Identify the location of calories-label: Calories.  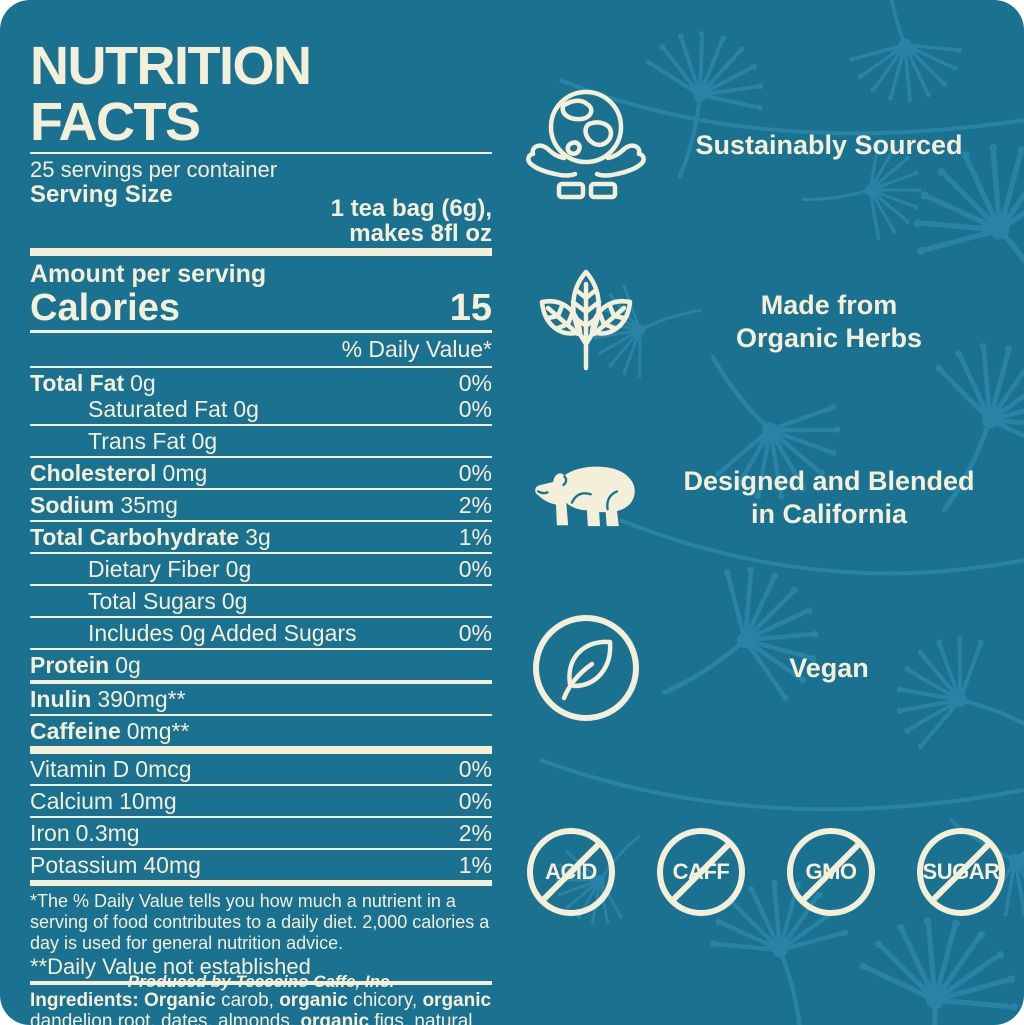
(105, 308).